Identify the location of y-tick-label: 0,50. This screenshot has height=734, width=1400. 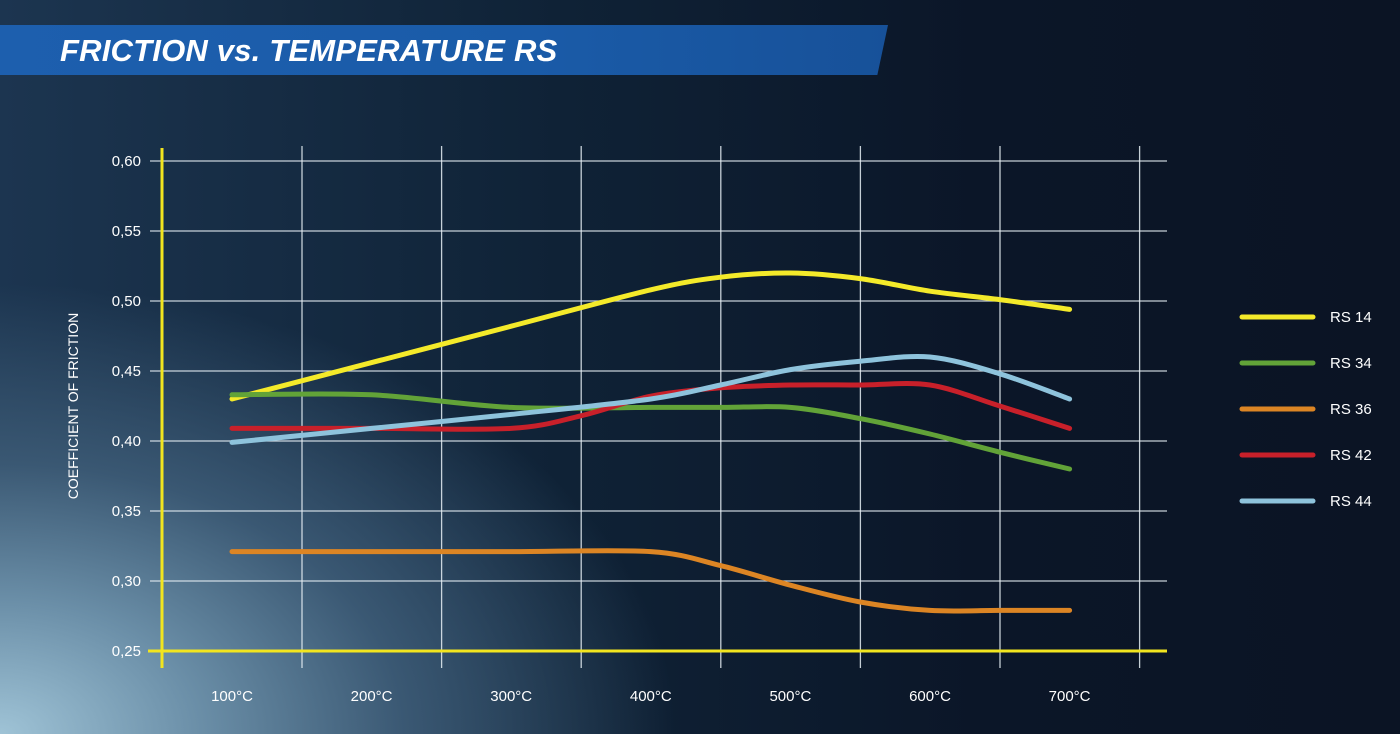
(126, 301).